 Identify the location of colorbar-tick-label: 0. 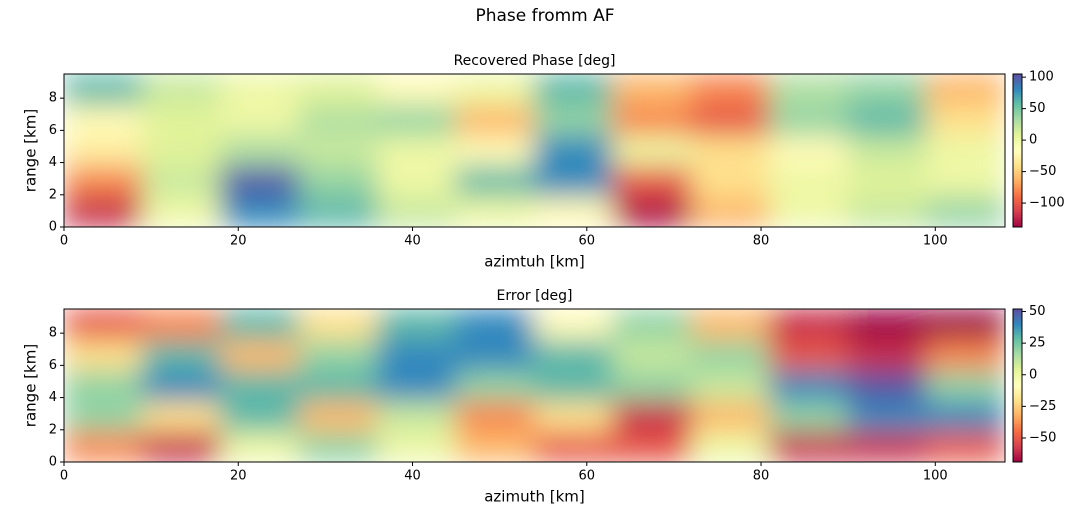
(1033, 374).